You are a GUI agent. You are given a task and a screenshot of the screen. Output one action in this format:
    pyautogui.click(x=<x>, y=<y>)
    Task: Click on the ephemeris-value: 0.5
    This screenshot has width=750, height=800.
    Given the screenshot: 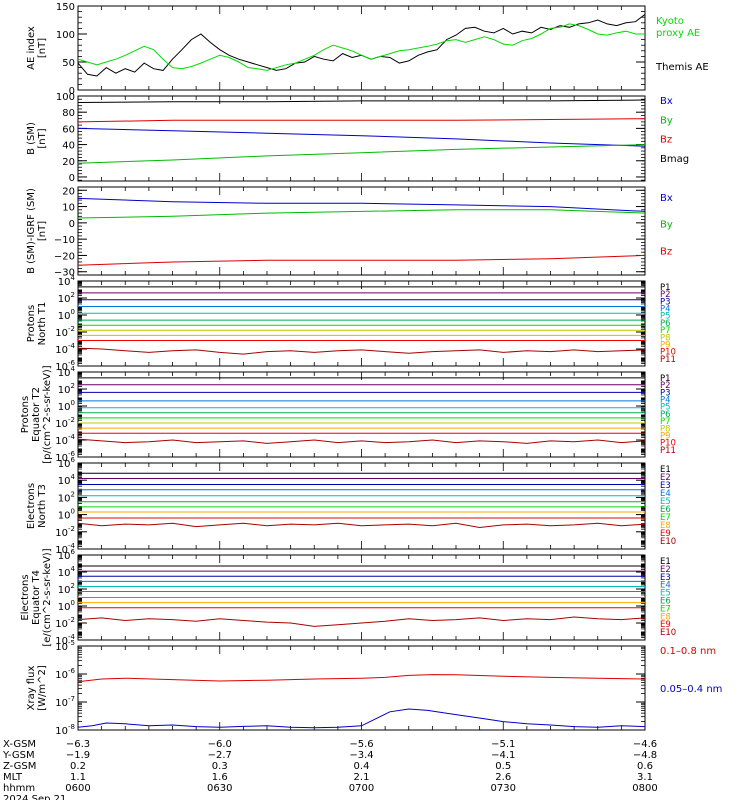 What is the action you would take?
    pyautogui.click(x=503, y=766)
    